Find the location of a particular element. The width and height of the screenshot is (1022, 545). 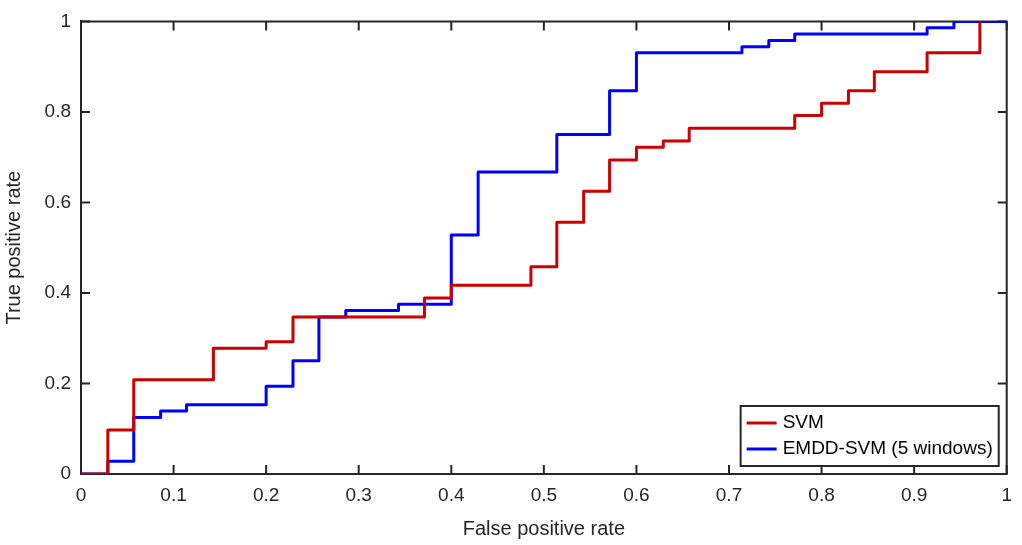

y-tick-label: 0 is located at coordinates (65, 473).